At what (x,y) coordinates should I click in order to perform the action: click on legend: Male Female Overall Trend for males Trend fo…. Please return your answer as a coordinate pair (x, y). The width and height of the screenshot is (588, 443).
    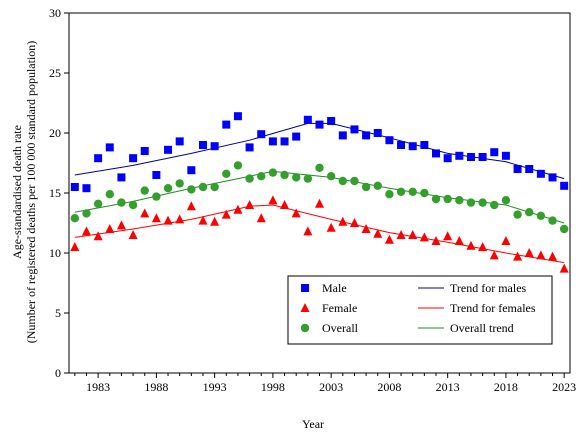
    Looking at the image, I should click on (420, 310).